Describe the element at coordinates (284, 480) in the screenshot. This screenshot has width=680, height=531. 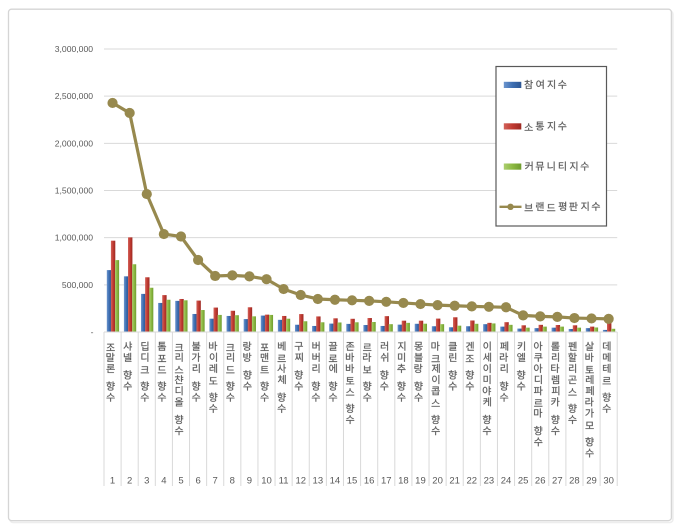
I see `svg-text: 11` at that location.